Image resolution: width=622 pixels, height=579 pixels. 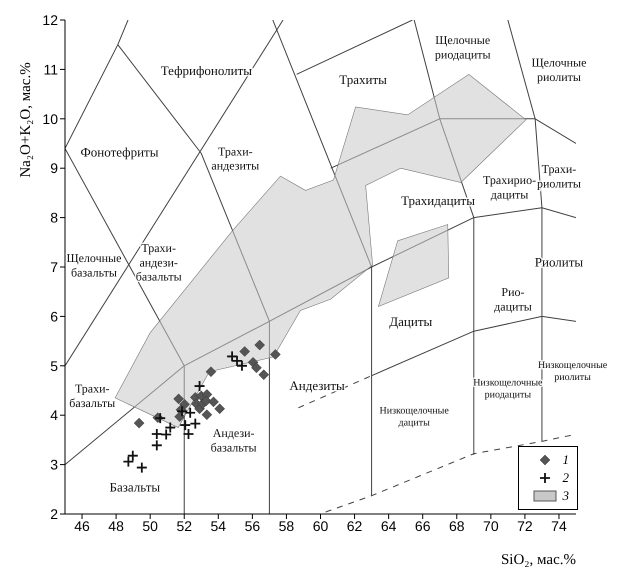 What do you see at coordinates (150, 526) in the screenshot?
I see `x-tick-label: 50` at bounding box center [150, 526].